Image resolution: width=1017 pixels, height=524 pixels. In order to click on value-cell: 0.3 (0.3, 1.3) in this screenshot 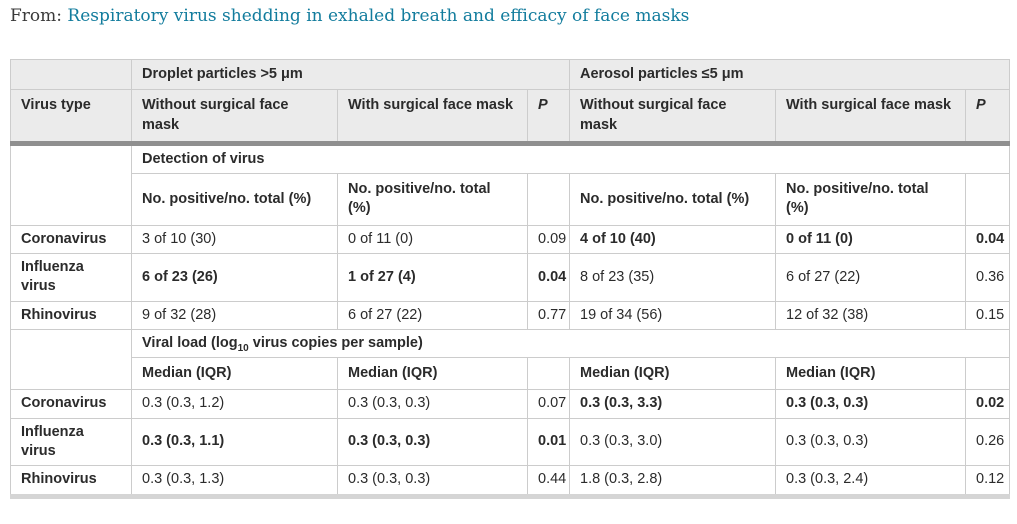, I will do `click(234, 481)`.